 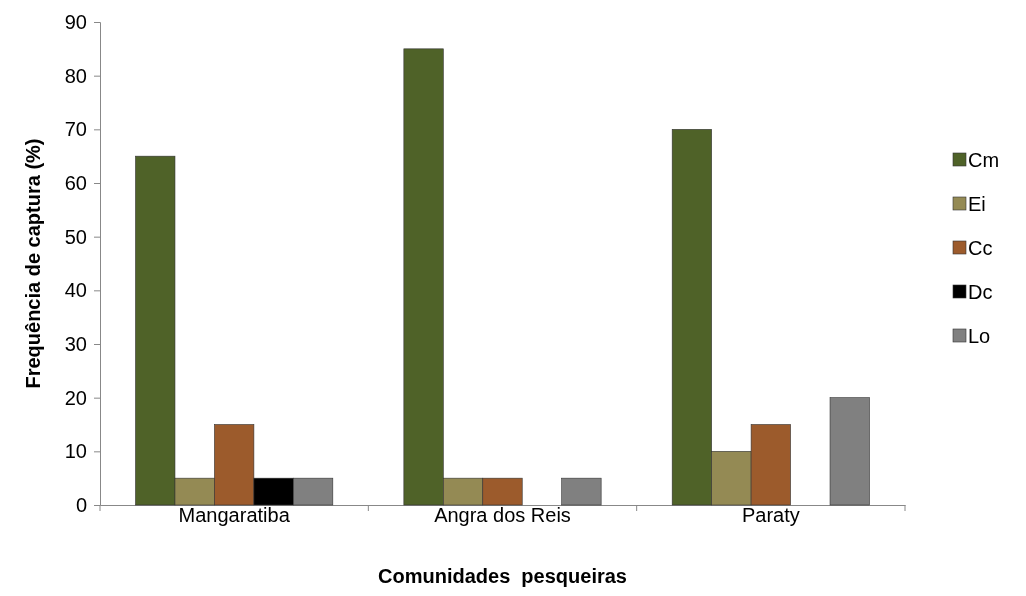 What do you see at coordinates (234, 515) in the screenshot?
I see `x-tick-label: Mangaratiba` at bounding box center [234, 515].